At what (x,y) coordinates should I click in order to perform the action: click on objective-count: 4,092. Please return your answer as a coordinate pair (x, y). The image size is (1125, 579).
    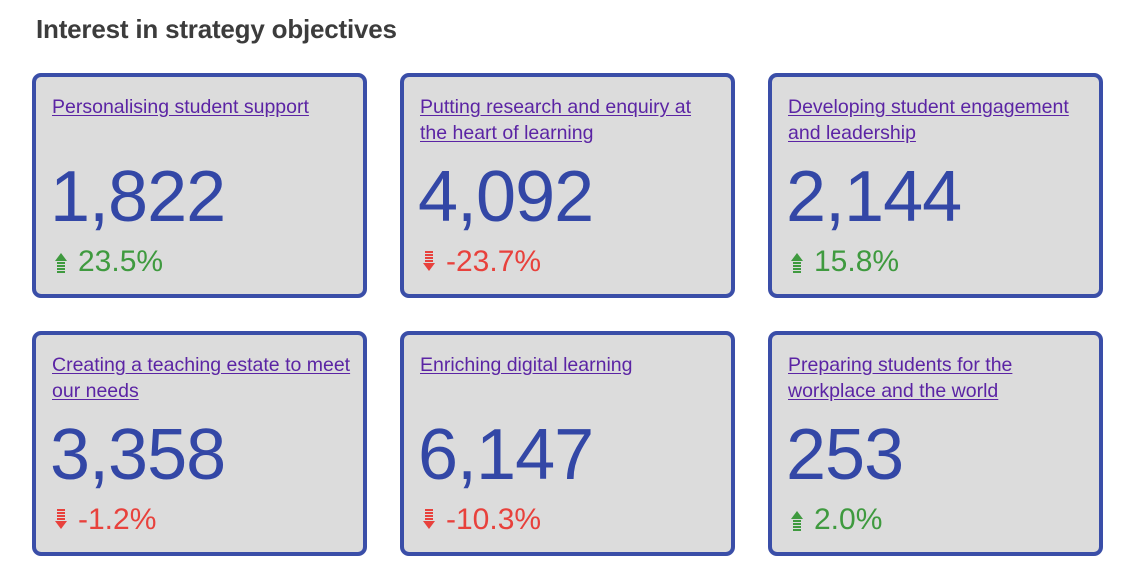
    Looking at the image, I should click on (506, 197).